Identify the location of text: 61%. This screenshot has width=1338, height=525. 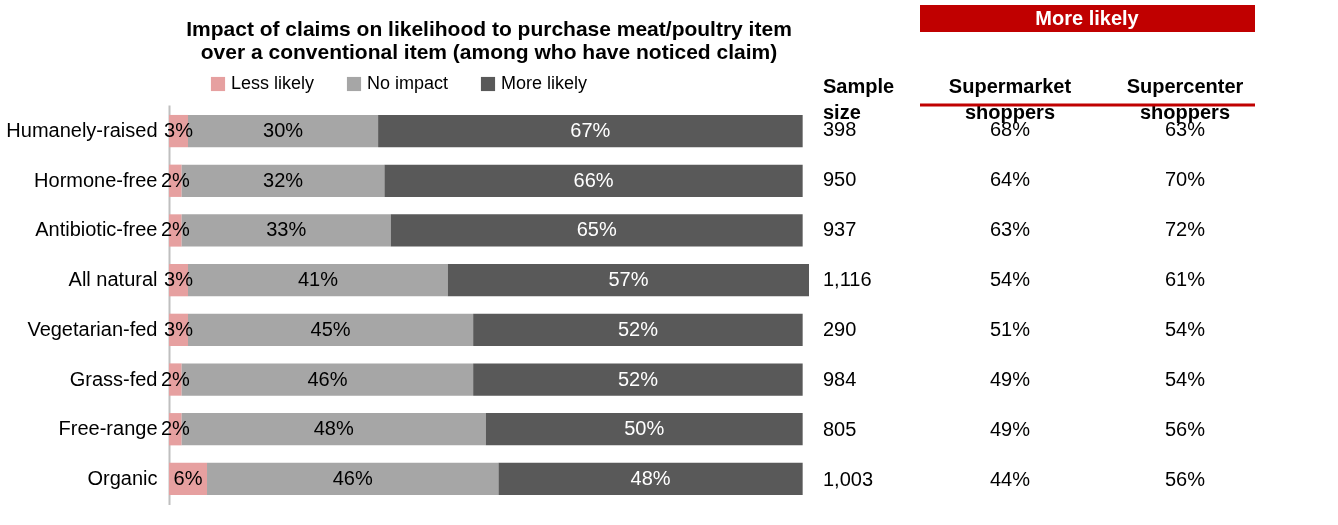
(1185, 279).